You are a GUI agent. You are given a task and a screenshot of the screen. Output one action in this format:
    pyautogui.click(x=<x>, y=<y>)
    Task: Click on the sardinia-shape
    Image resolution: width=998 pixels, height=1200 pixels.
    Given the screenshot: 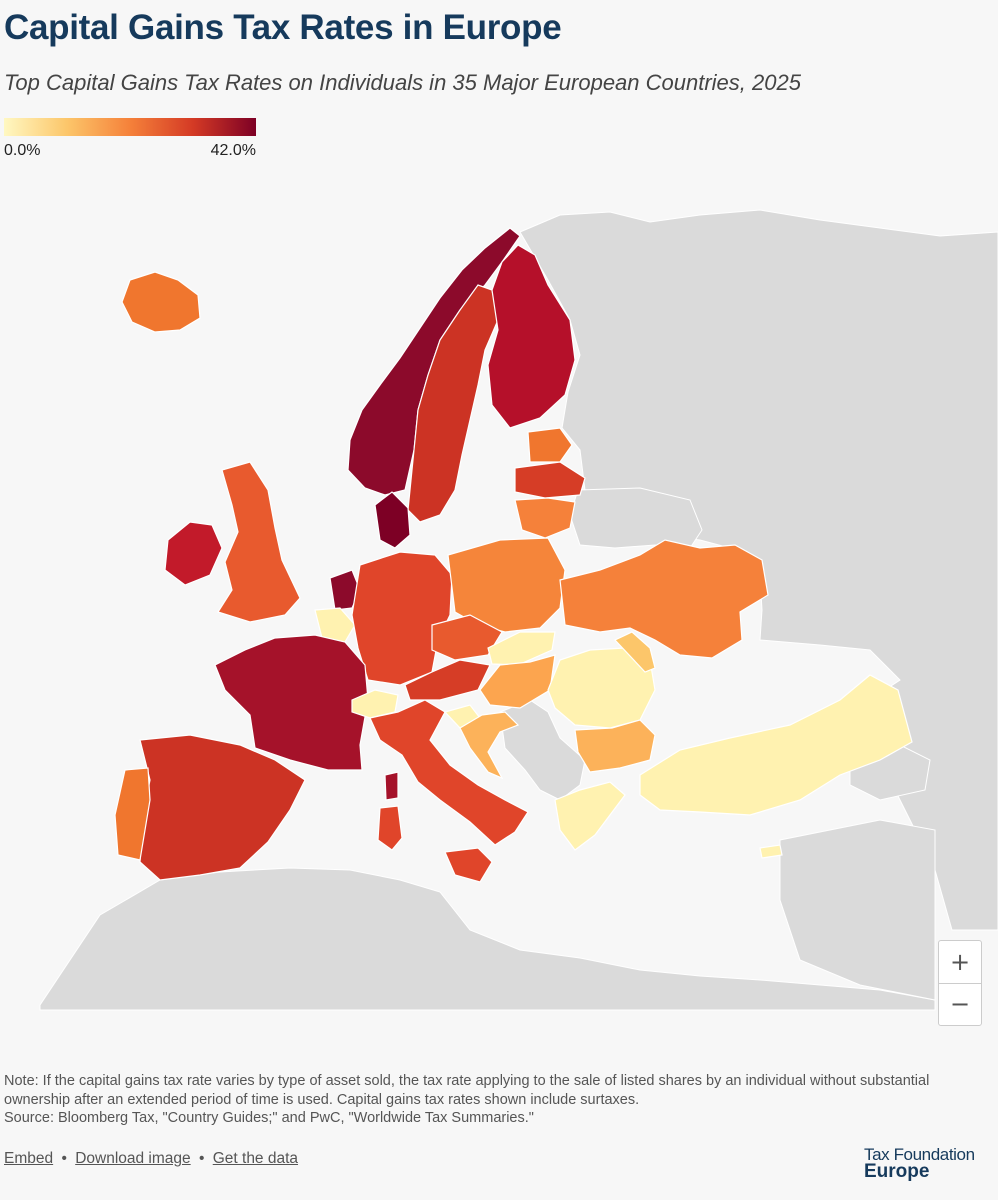 What is the action you would take?
    pyautogui.click(x=390, y=828)
    